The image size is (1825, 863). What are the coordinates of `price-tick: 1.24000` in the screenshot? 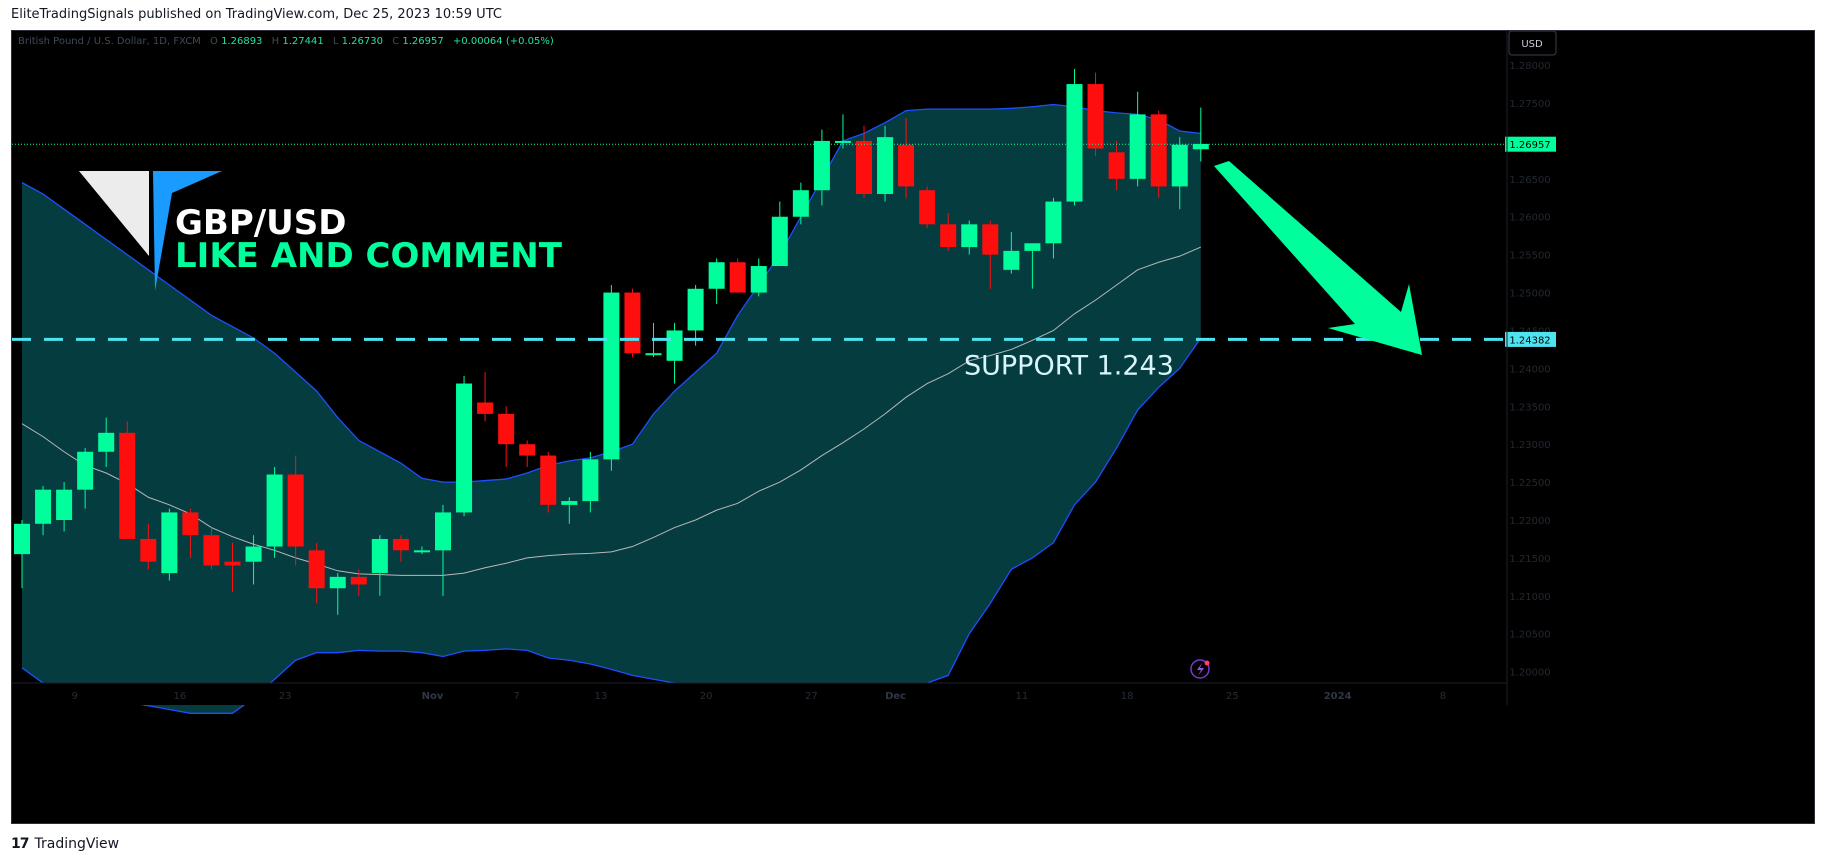 It's located at (1529, 369).